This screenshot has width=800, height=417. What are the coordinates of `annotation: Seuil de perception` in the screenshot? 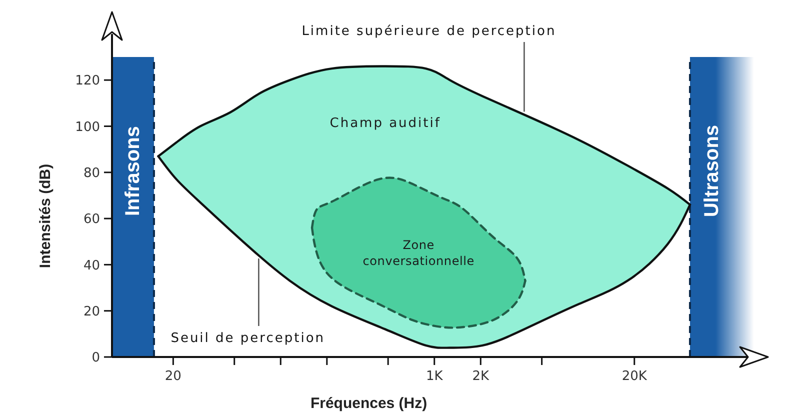 It's located at (248, 338).